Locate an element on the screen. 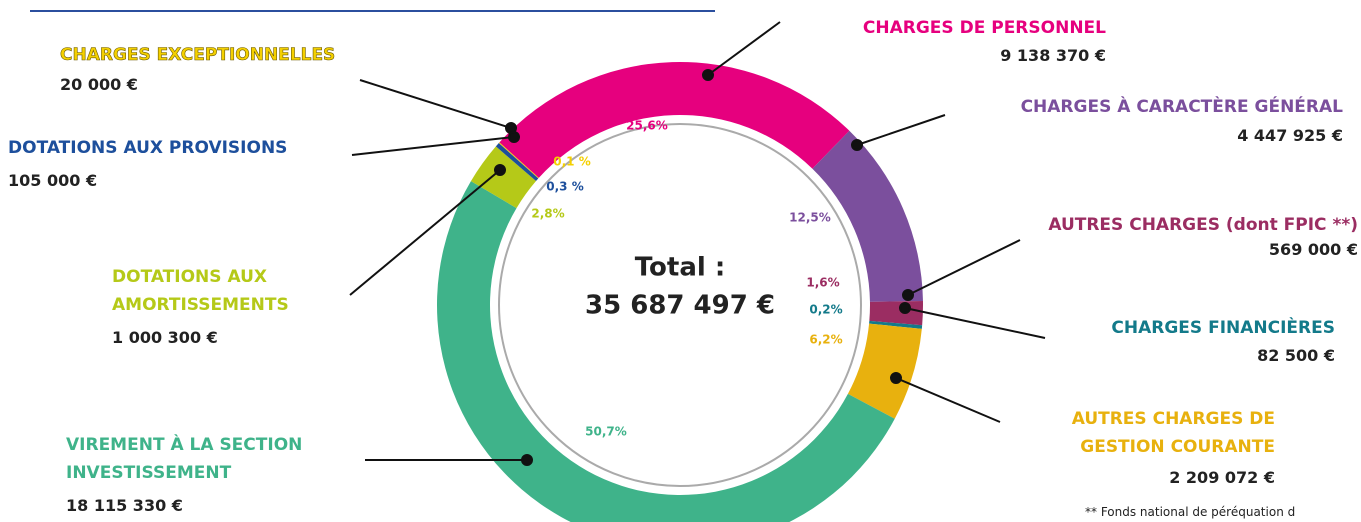 Image resolution: width=1361 pixels, height=522 pixels. percent-label: 2,8% is located at coordinates (547, 214).